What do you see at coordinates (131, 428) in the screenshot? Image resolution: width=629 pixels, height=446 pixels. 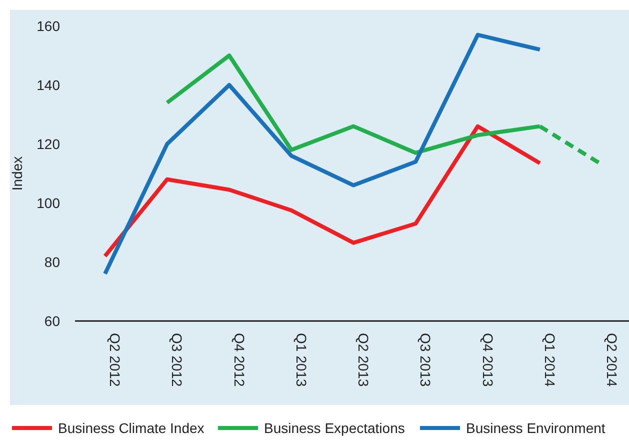 I see `legend-label: Business Climate Index` at bounding box center [131, 428].